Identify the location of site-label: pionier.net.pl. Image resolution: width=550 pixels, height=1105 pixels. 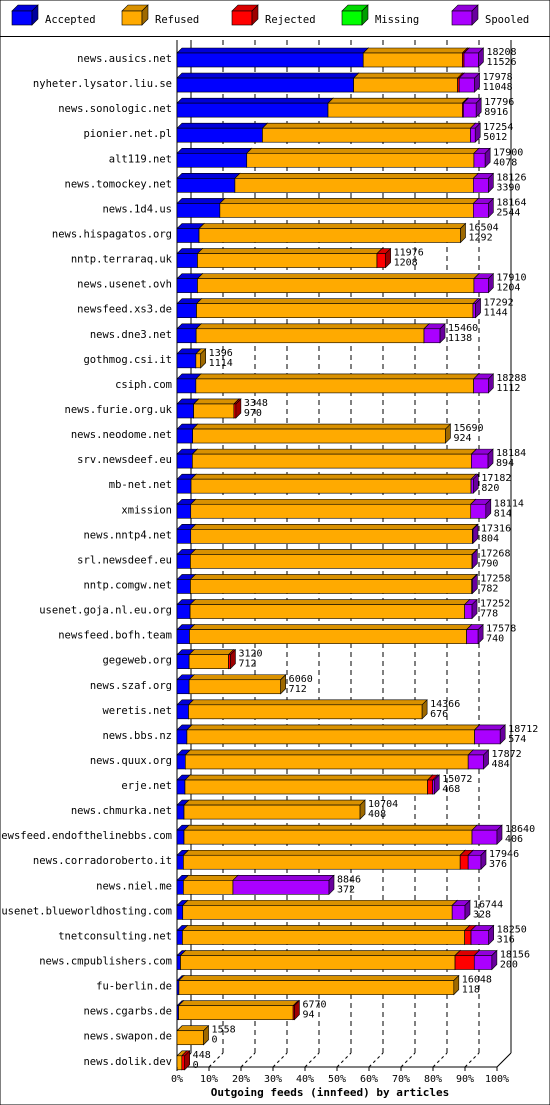
(127, 134).